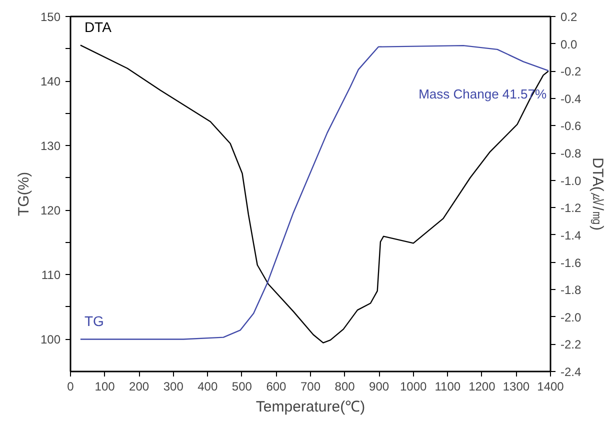 This screenshot has height=427, width=614. What do you see at coordinates (571, 153) in the screenshot?
I see `y2-tick-label: -0.8` at bounding box center [571, 153].